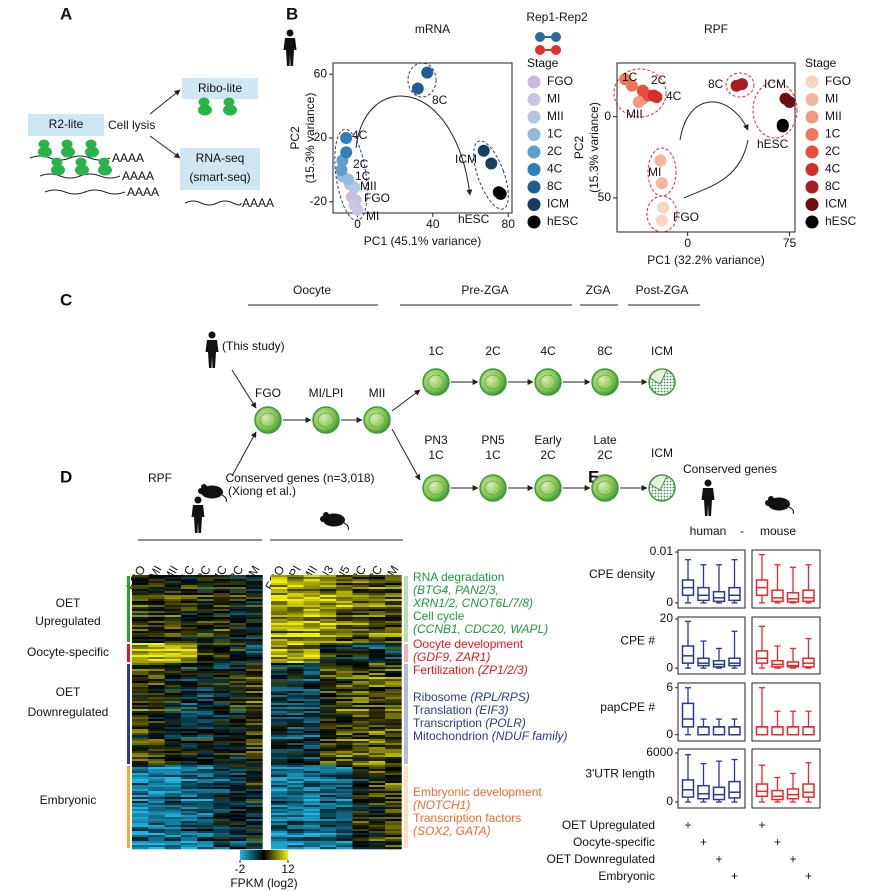  What do you see at coordinates (458, 577) in the screenshot?
I see `annotation: RNA degradation` at bounding box center [458, 577].